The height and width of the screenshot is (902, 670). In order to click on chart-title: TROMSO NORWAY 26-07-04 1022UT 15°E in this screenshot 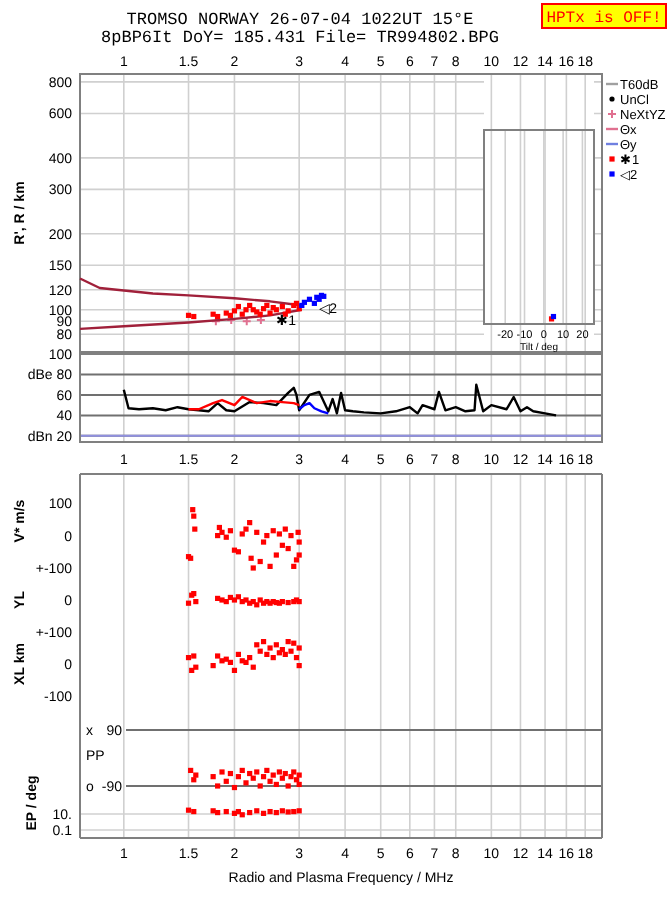, I will do `click(300, 20)`.